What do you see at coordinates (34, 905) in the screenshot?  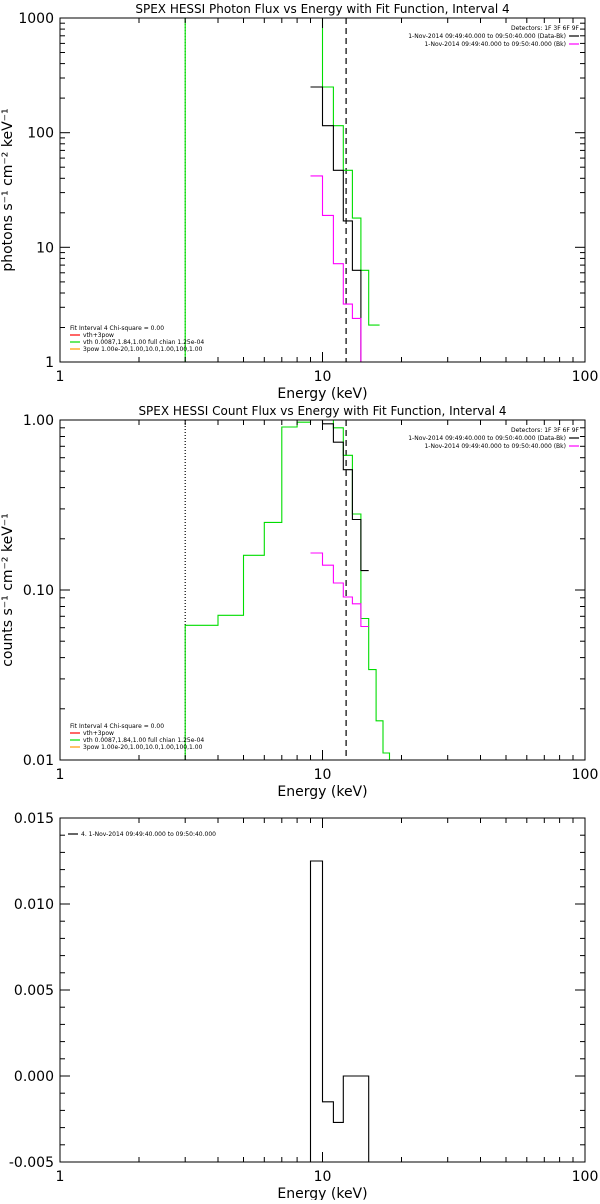 I see `y-tick-label: 0.010` at bounding box center [34, 905].